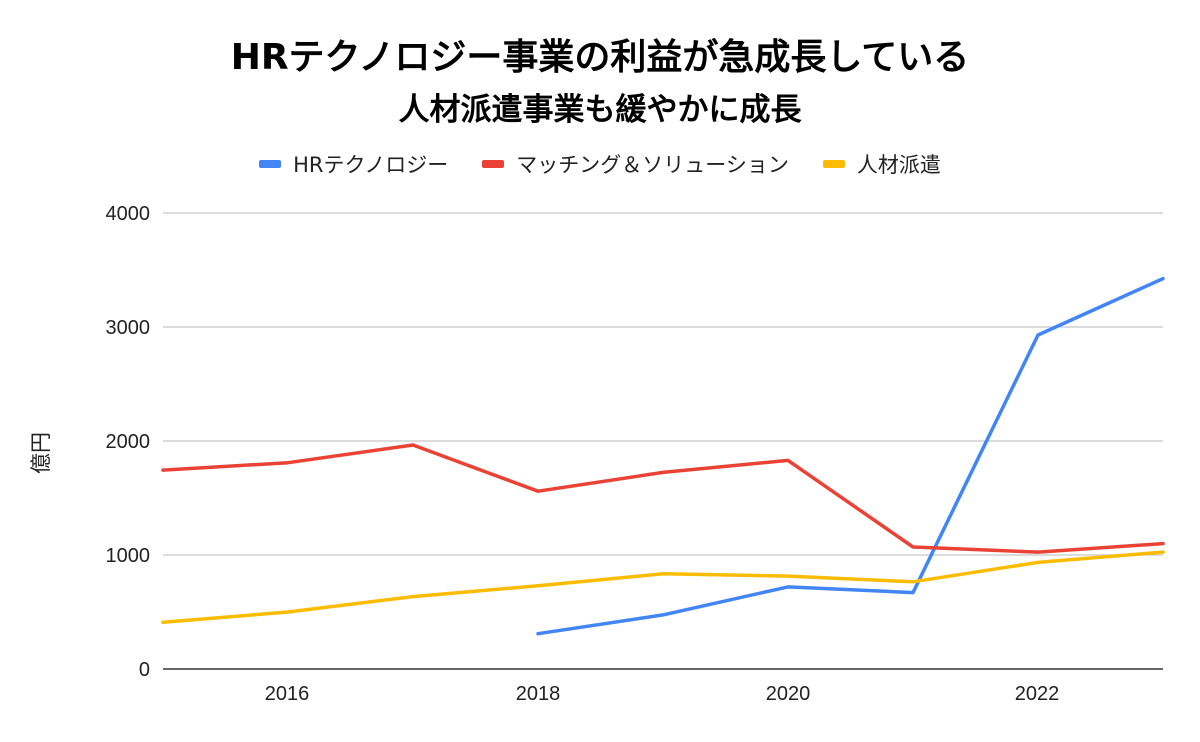 The image size is (1200, 742). Describe the element at coordinates (600, 110) in the screenshot. I see `chart-subtitle: 人材派遣事業も緩やかに成長` at that location.